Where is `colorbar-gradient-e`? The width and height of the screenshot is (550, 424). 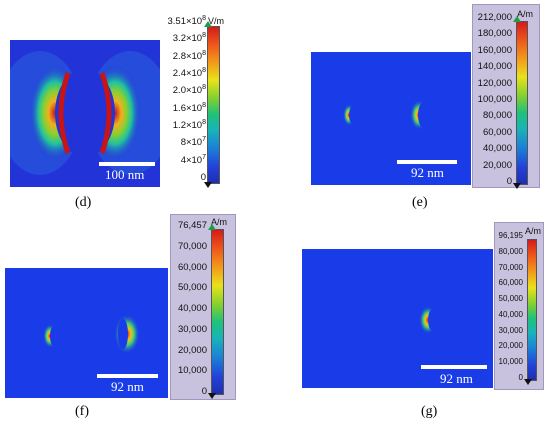
colorbar-gradient-e is located at coordinates (522, 103).